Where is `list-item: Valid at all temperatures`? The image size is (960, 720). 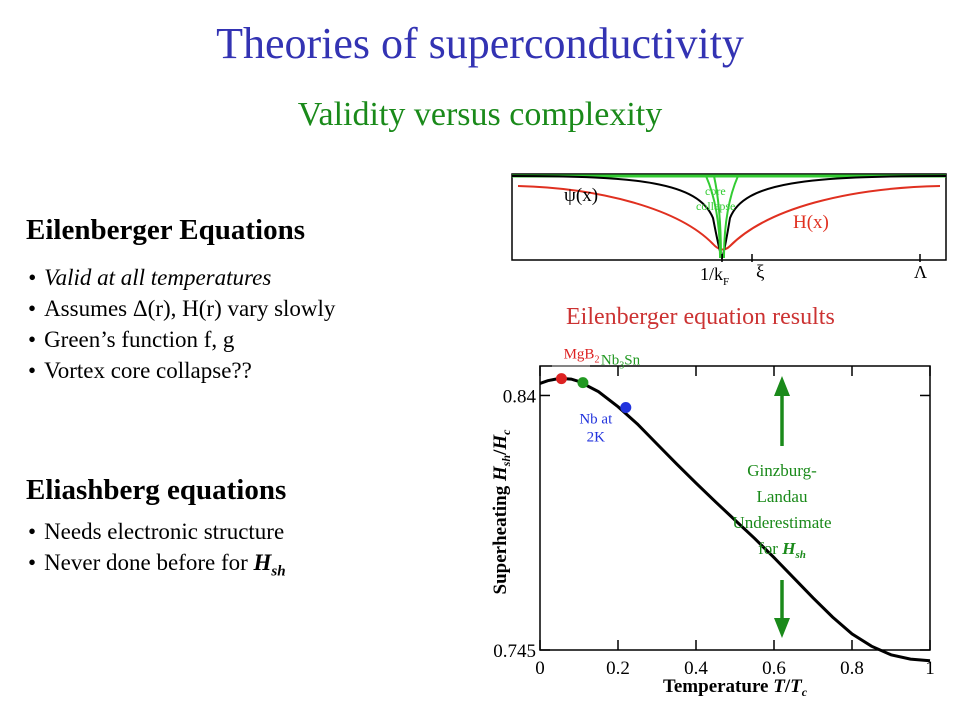 list-item: Valid at all temperatures is located at coordinates (181, 277).